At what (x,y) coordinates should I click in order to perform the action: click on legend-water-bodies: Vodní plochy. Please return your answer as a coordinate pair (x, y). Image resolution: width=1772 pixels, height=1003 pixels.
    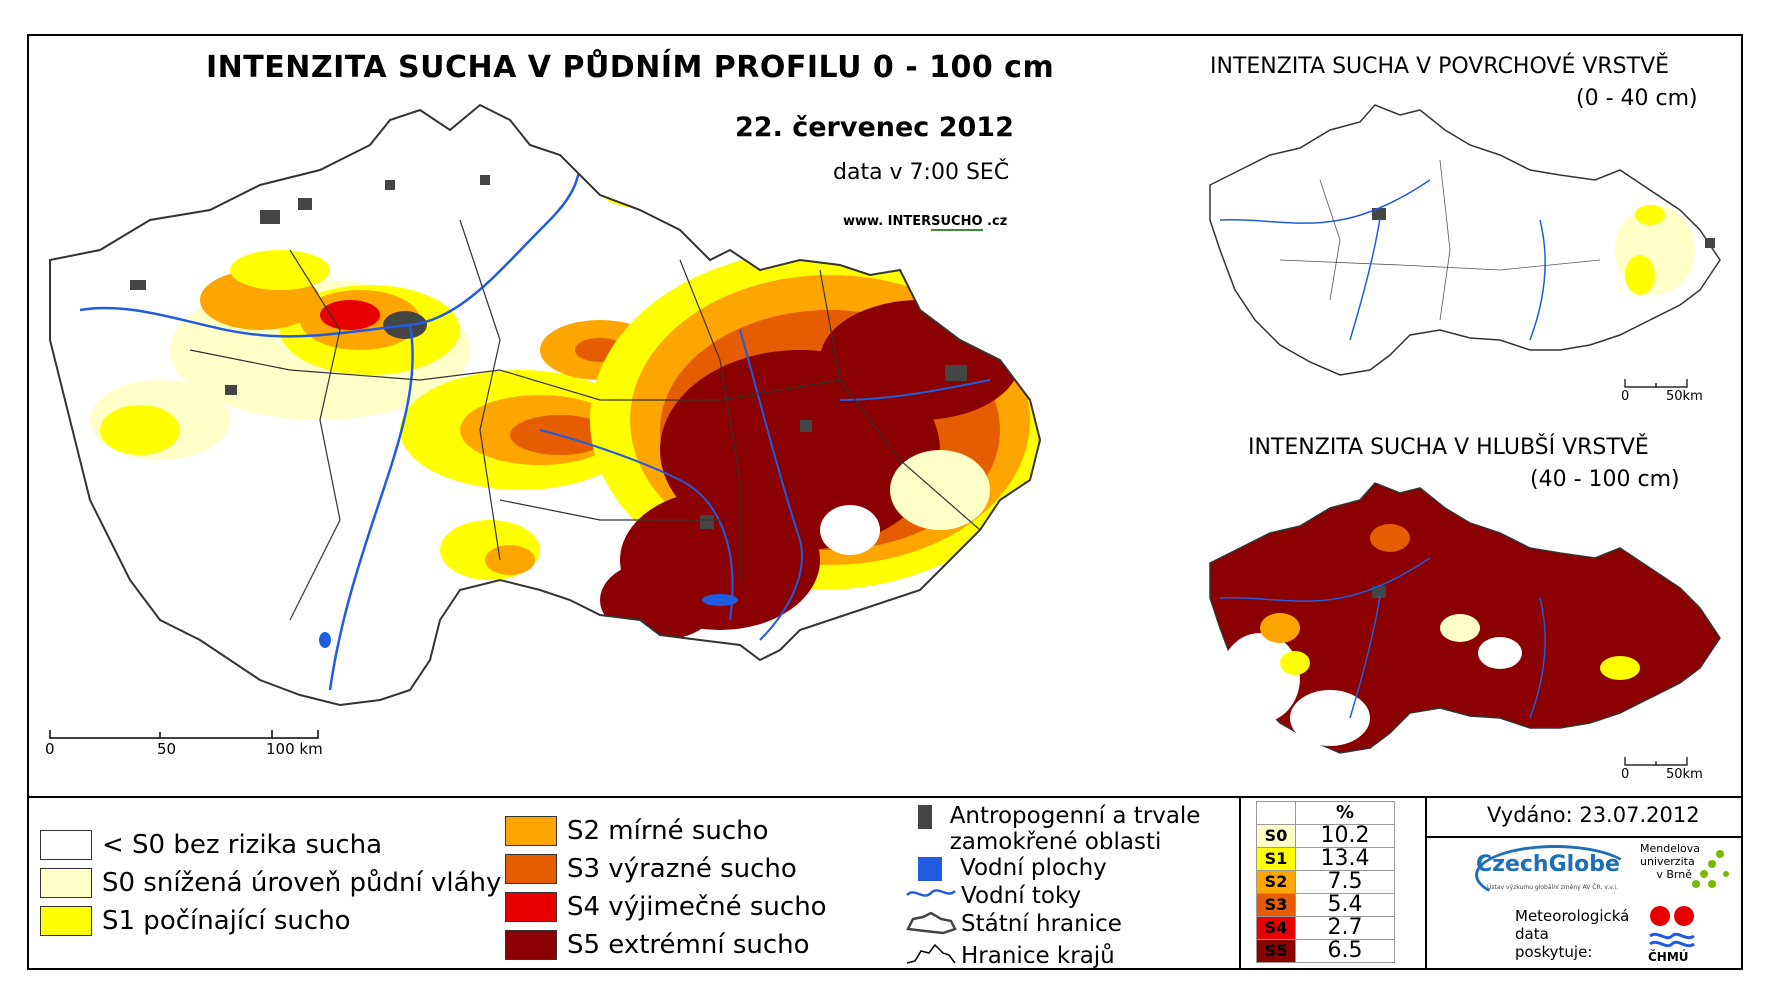
    Looking at the image, I should click on (1012, 868).